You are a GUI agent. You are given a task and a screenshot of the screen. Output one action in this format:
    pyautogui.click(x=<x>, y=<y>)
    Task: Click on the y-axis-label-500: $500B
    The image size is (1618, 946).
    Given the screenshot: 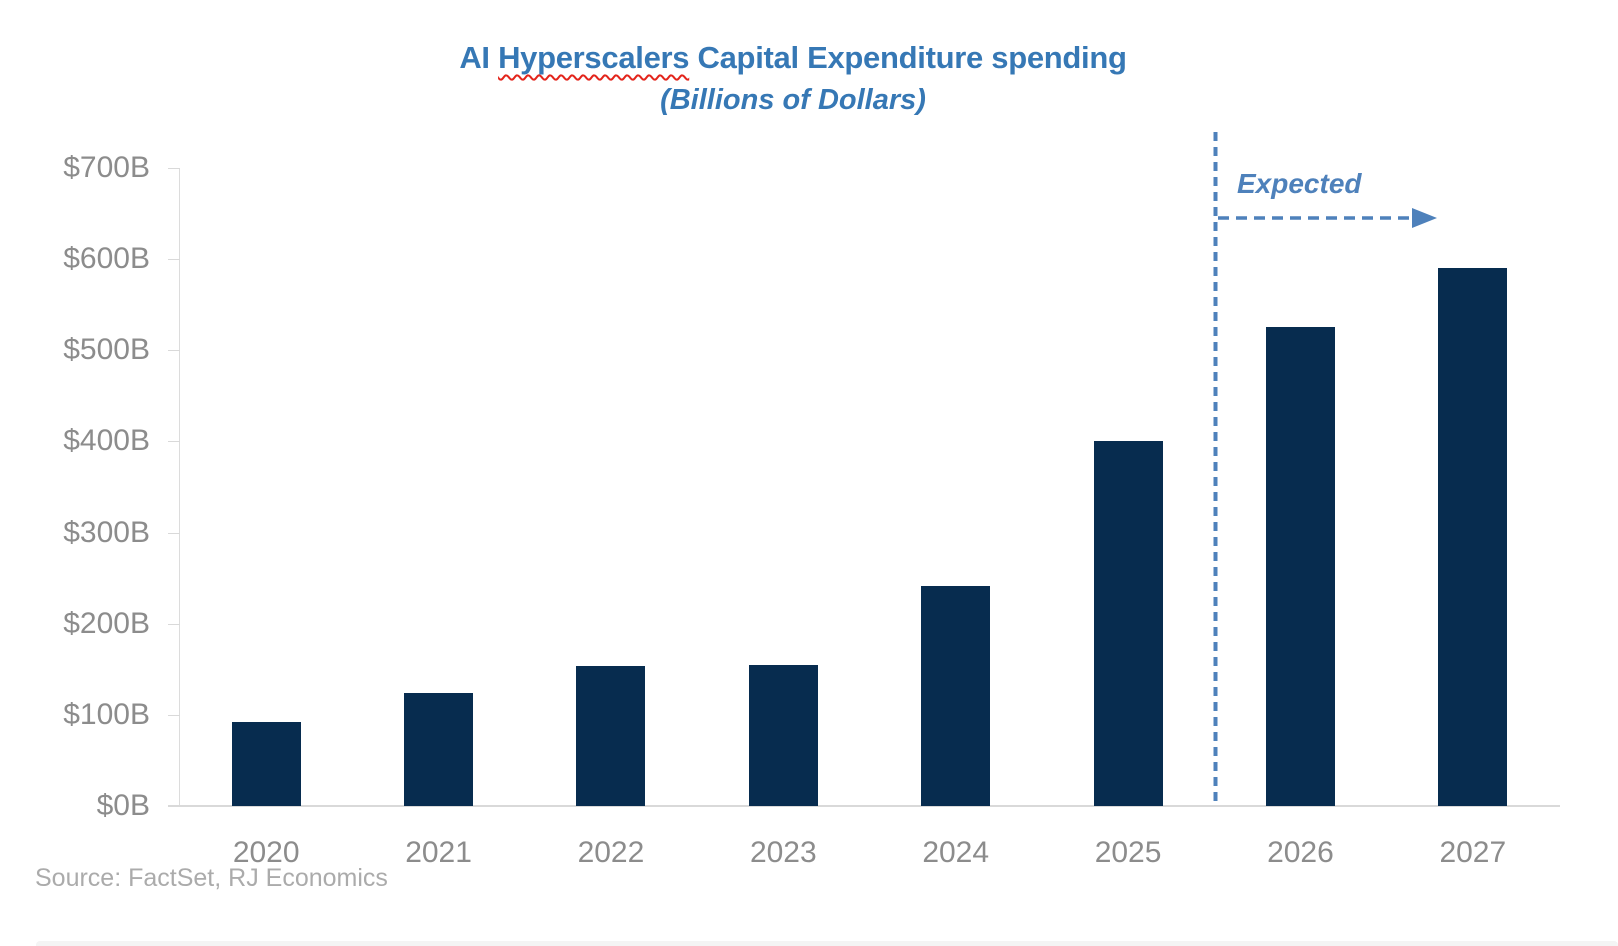 What is the action you would take?
    pyautogui.click(x=106, y=350)
    